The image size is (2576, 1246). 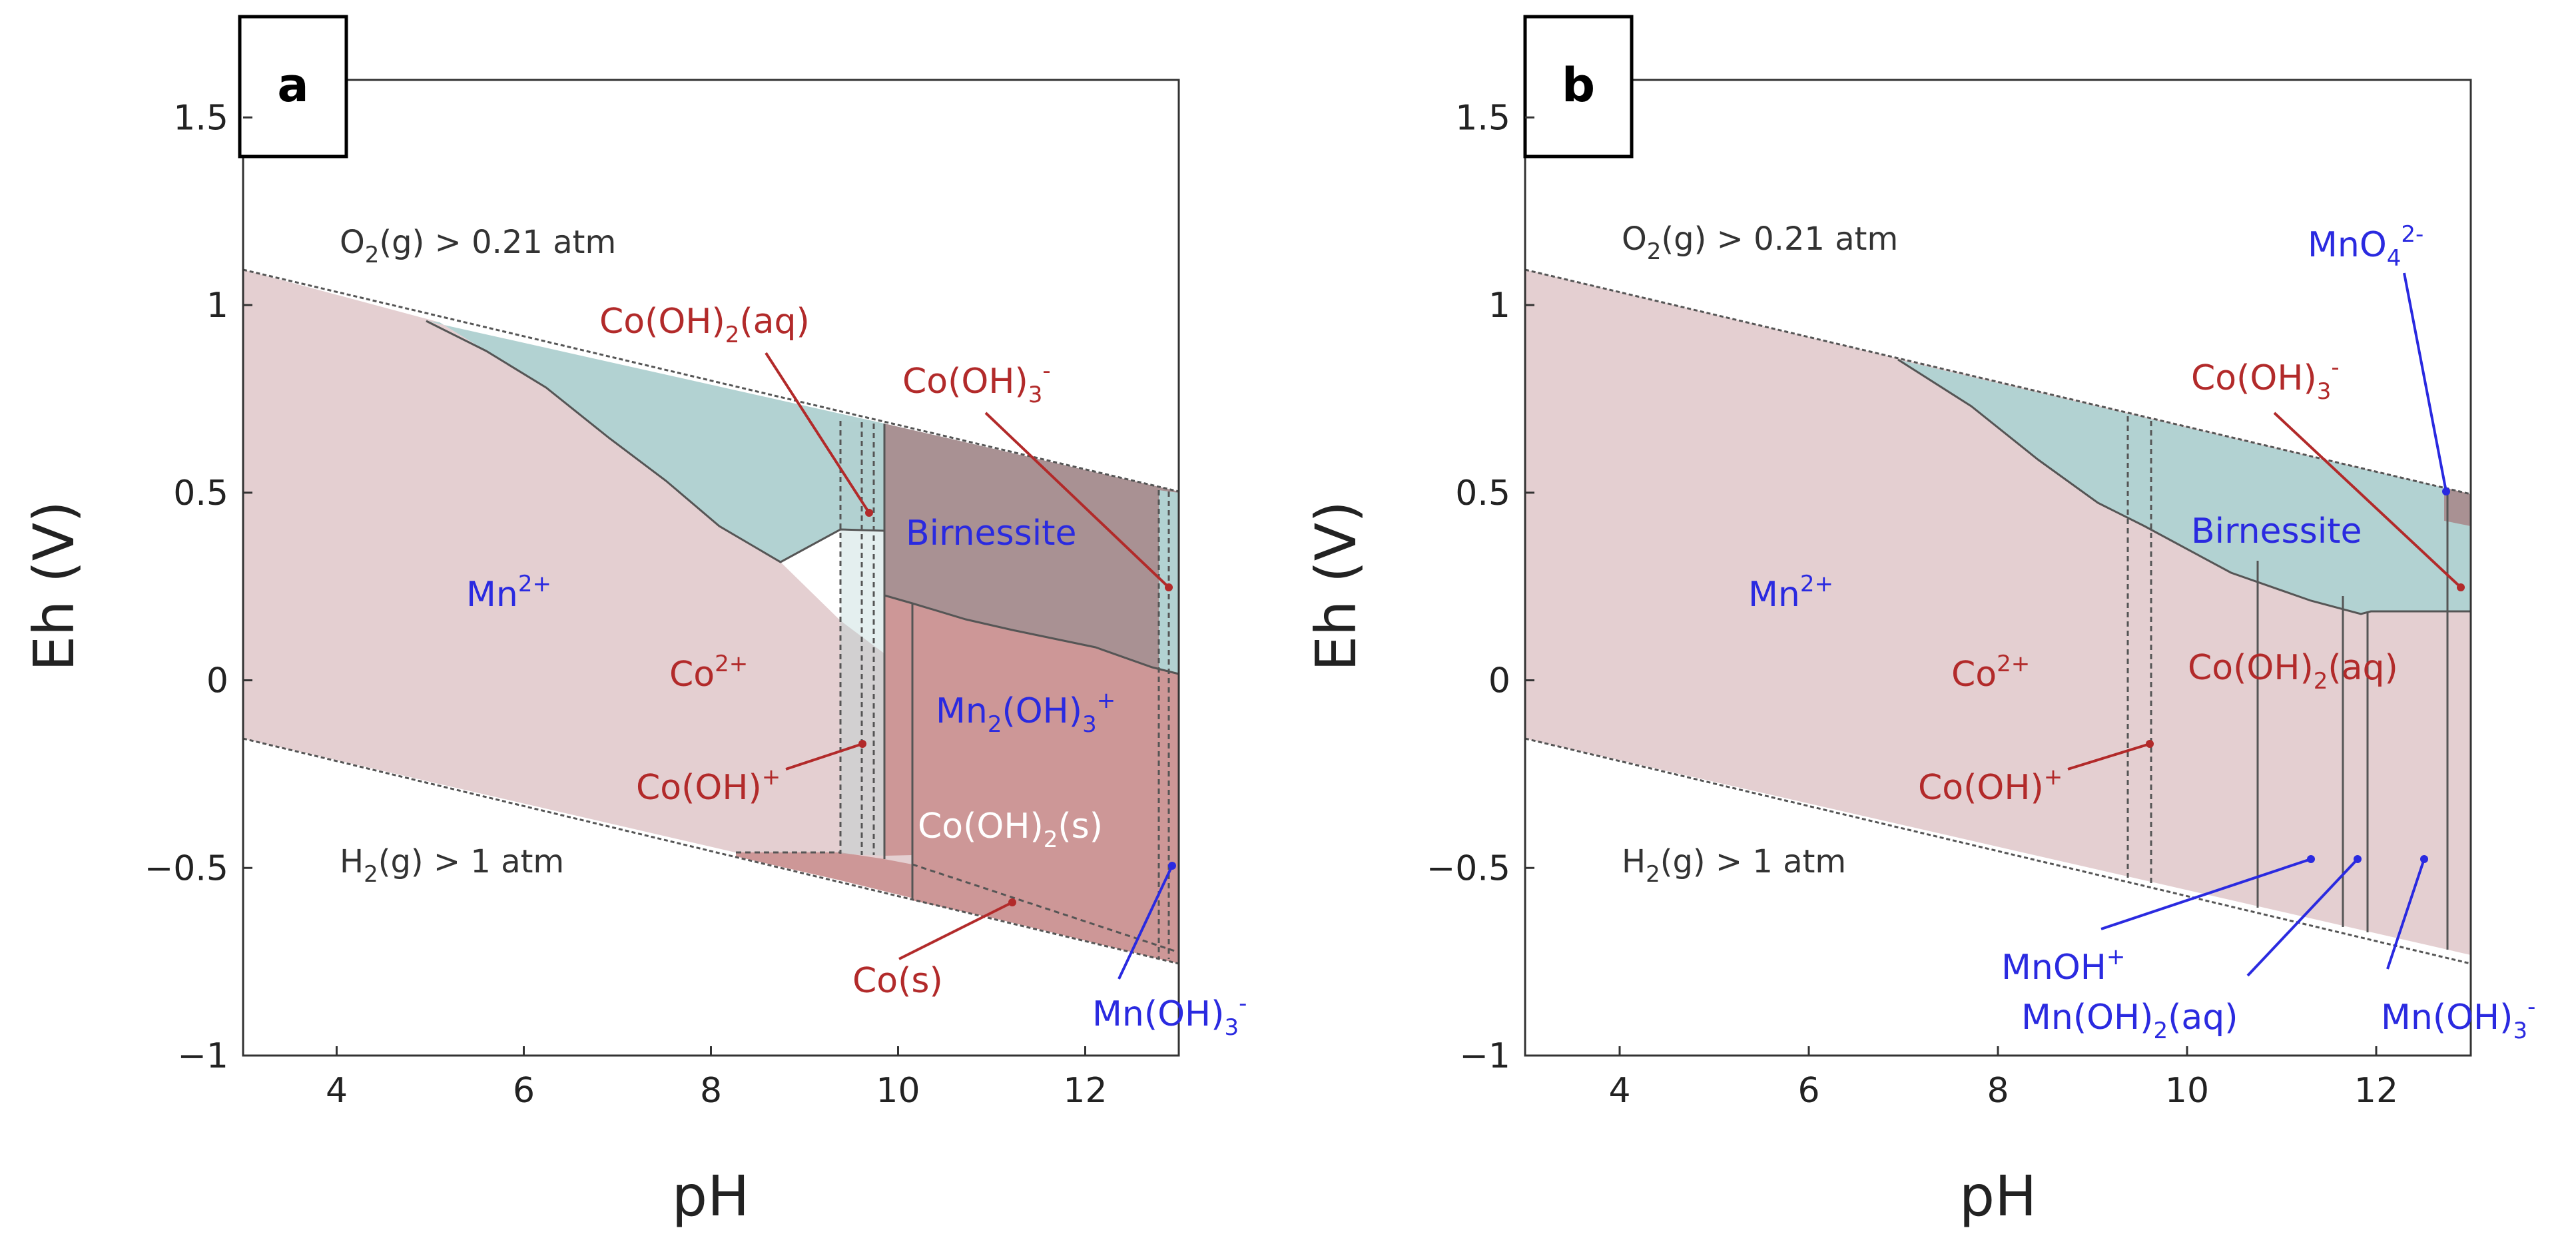 What do you see at coordinates (1482, 118) in the screenshot?
I see `ytick-label-b-5: 1.5` at bounding box center [1482, 118].